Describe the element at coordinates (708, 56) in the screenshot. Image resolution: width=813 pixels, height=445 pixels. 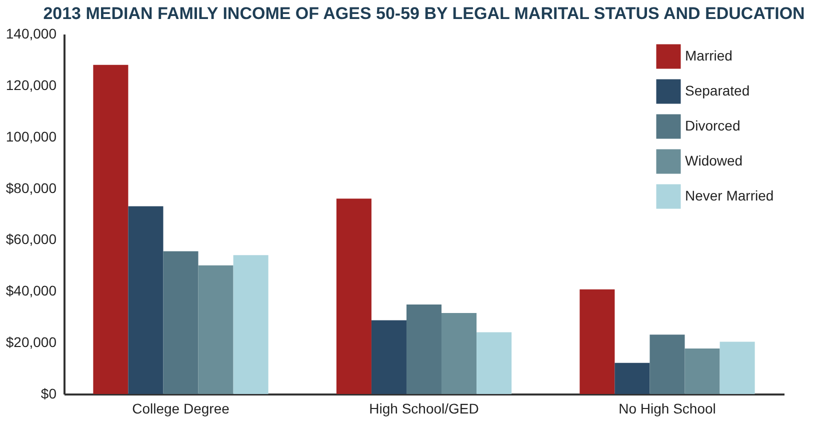
I see `legend-label: Married` at that location.